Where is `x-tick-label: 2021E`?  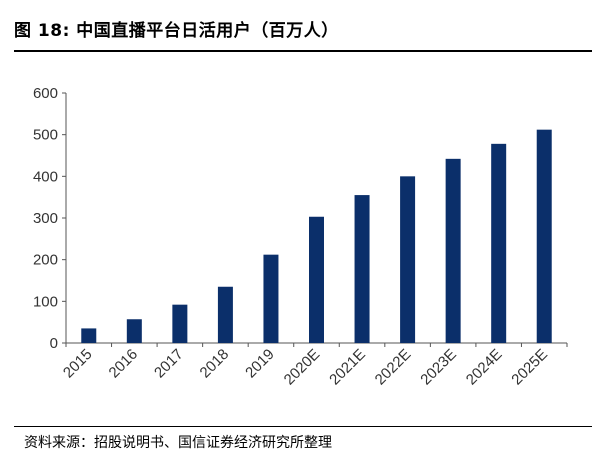 x-tick-label: 2021E is located at coordinates (347, 367).